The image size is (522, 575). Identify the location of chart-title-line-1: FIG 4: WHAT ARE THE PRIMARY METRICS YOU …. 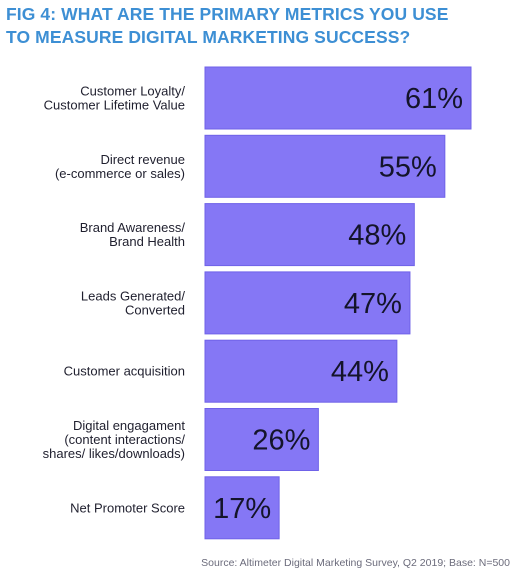
(227, 14).